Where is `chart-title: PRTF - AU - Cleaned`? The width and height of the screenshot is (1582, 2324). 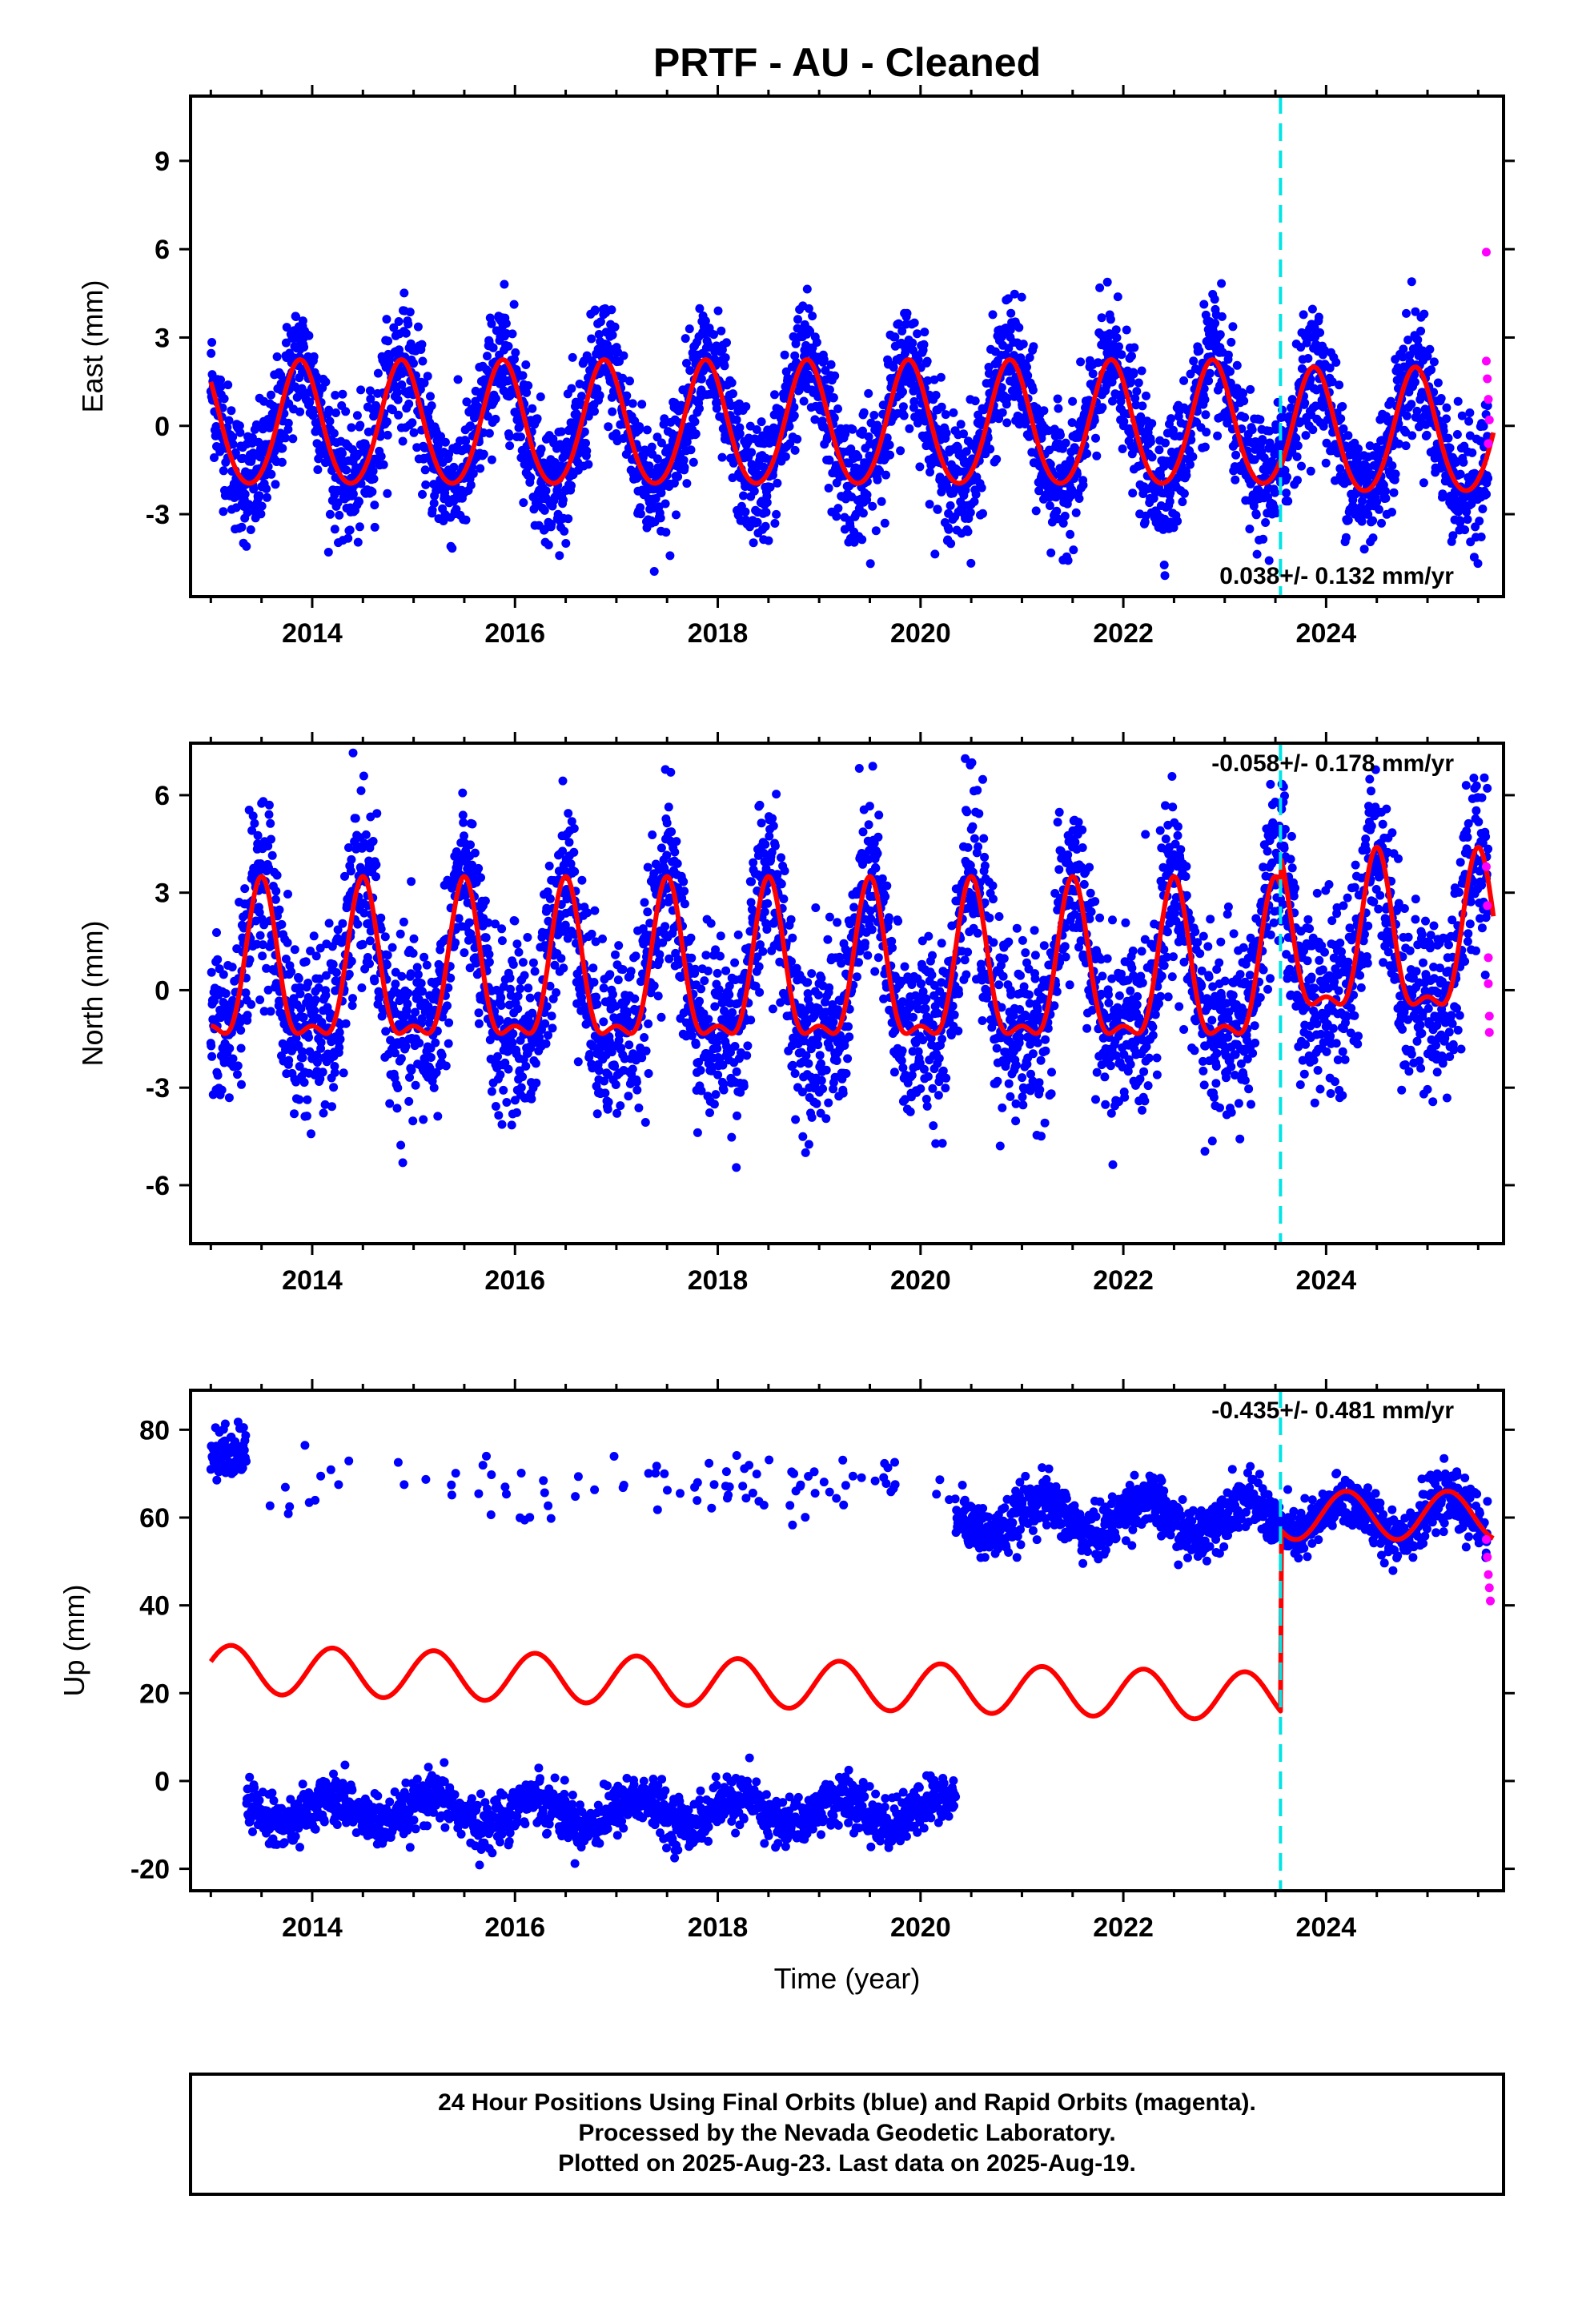
chart-title: PRTF - AU - Cleaned is located at coordinates (847, 62).